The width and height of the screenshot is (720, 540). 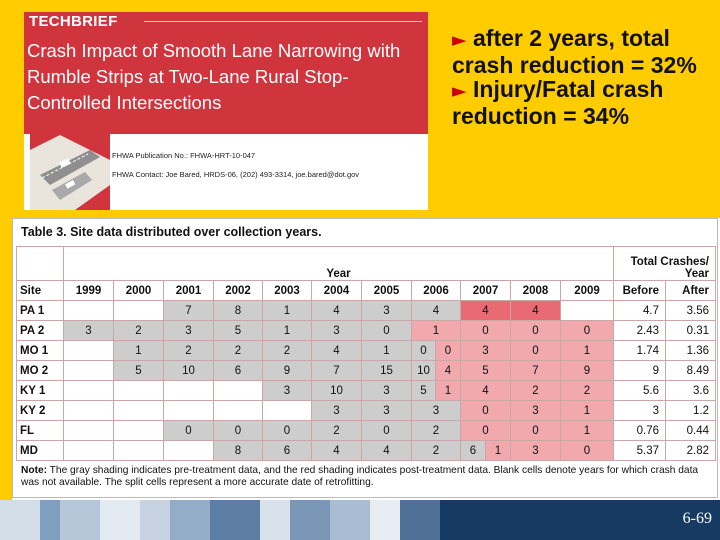 What do you see at coordinates (690, 430) in the screenshot?
I see `cell-after: 0.44` at bounding box center [690, 430].